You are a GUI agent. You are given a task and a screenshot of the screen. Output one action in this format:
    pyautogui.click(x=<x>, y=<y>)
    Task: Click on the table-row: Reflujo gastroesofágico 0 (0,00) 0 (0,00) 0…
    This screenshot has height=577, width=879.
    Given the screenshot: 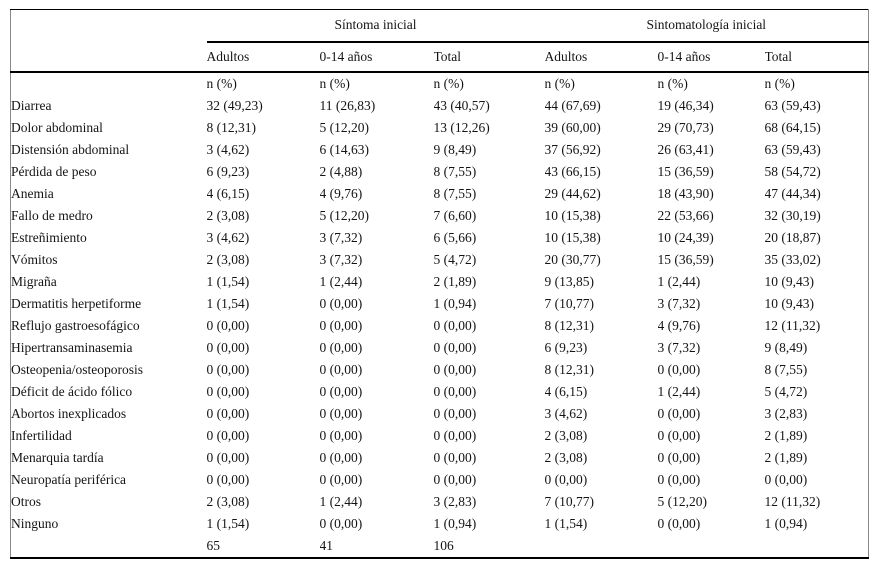 What is the action you would take?
    pyautogui.click(x=440, y=326)
    